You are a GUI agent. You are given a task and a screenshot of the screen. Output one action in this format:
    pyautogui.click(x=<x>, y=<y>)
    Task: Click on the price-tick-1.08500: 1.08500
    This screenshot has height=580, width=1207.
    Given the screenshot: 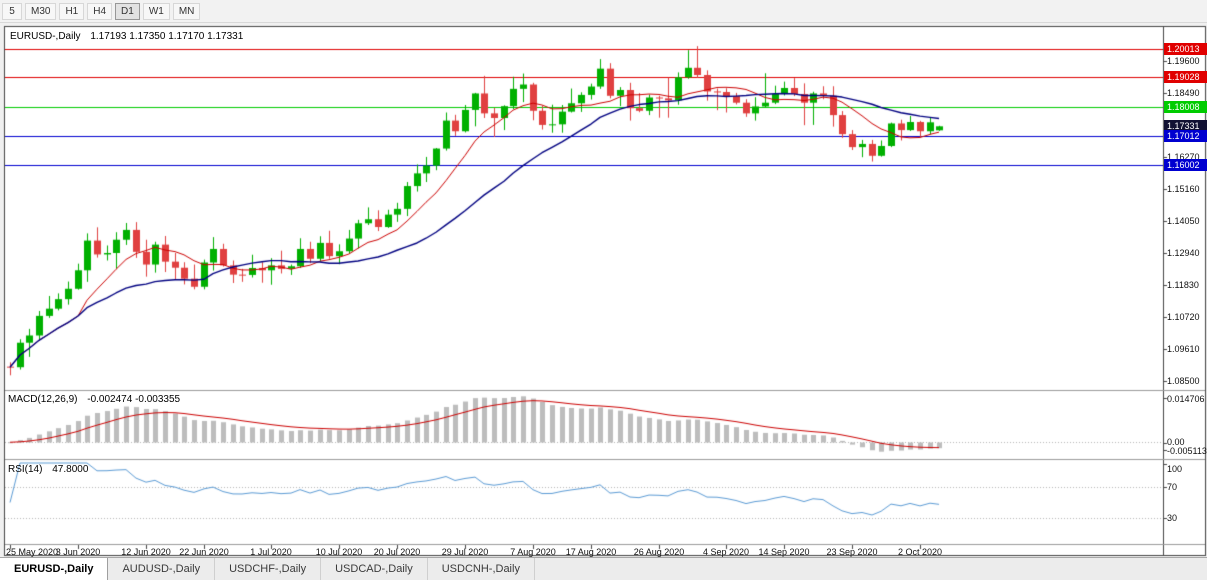 What is the action you would take?
    pyautogui.click(x=1183, y=381)
    